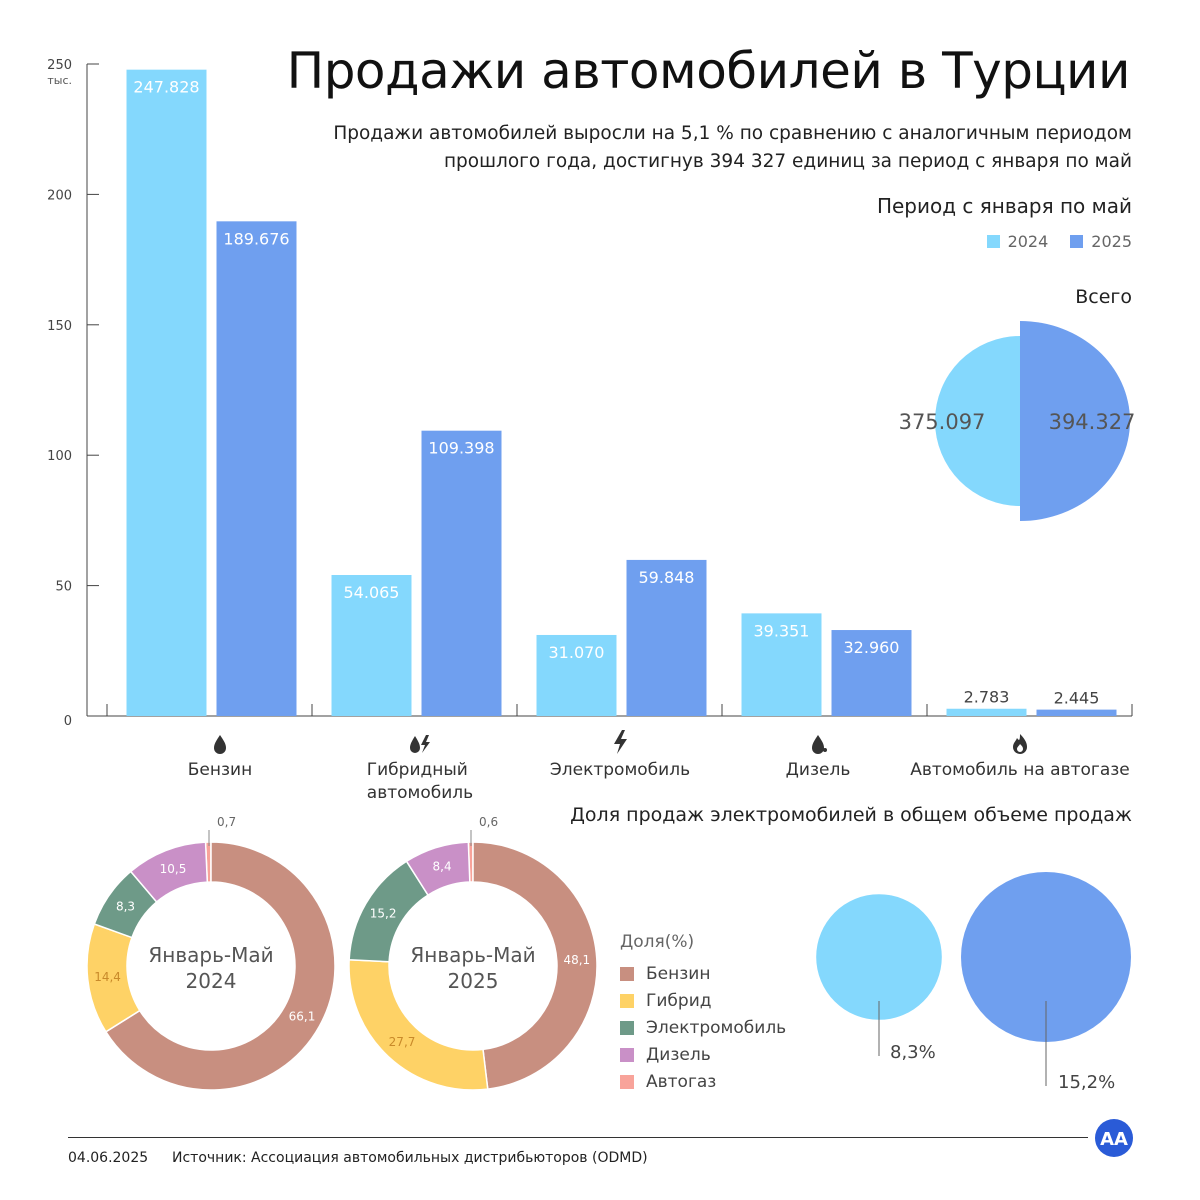 This screenshot has width=1200, height=1200. What do you see at coordinates (59, 195) in the screenshot?
I see `y-tick-label: 200` at bounding box center [59, 195].